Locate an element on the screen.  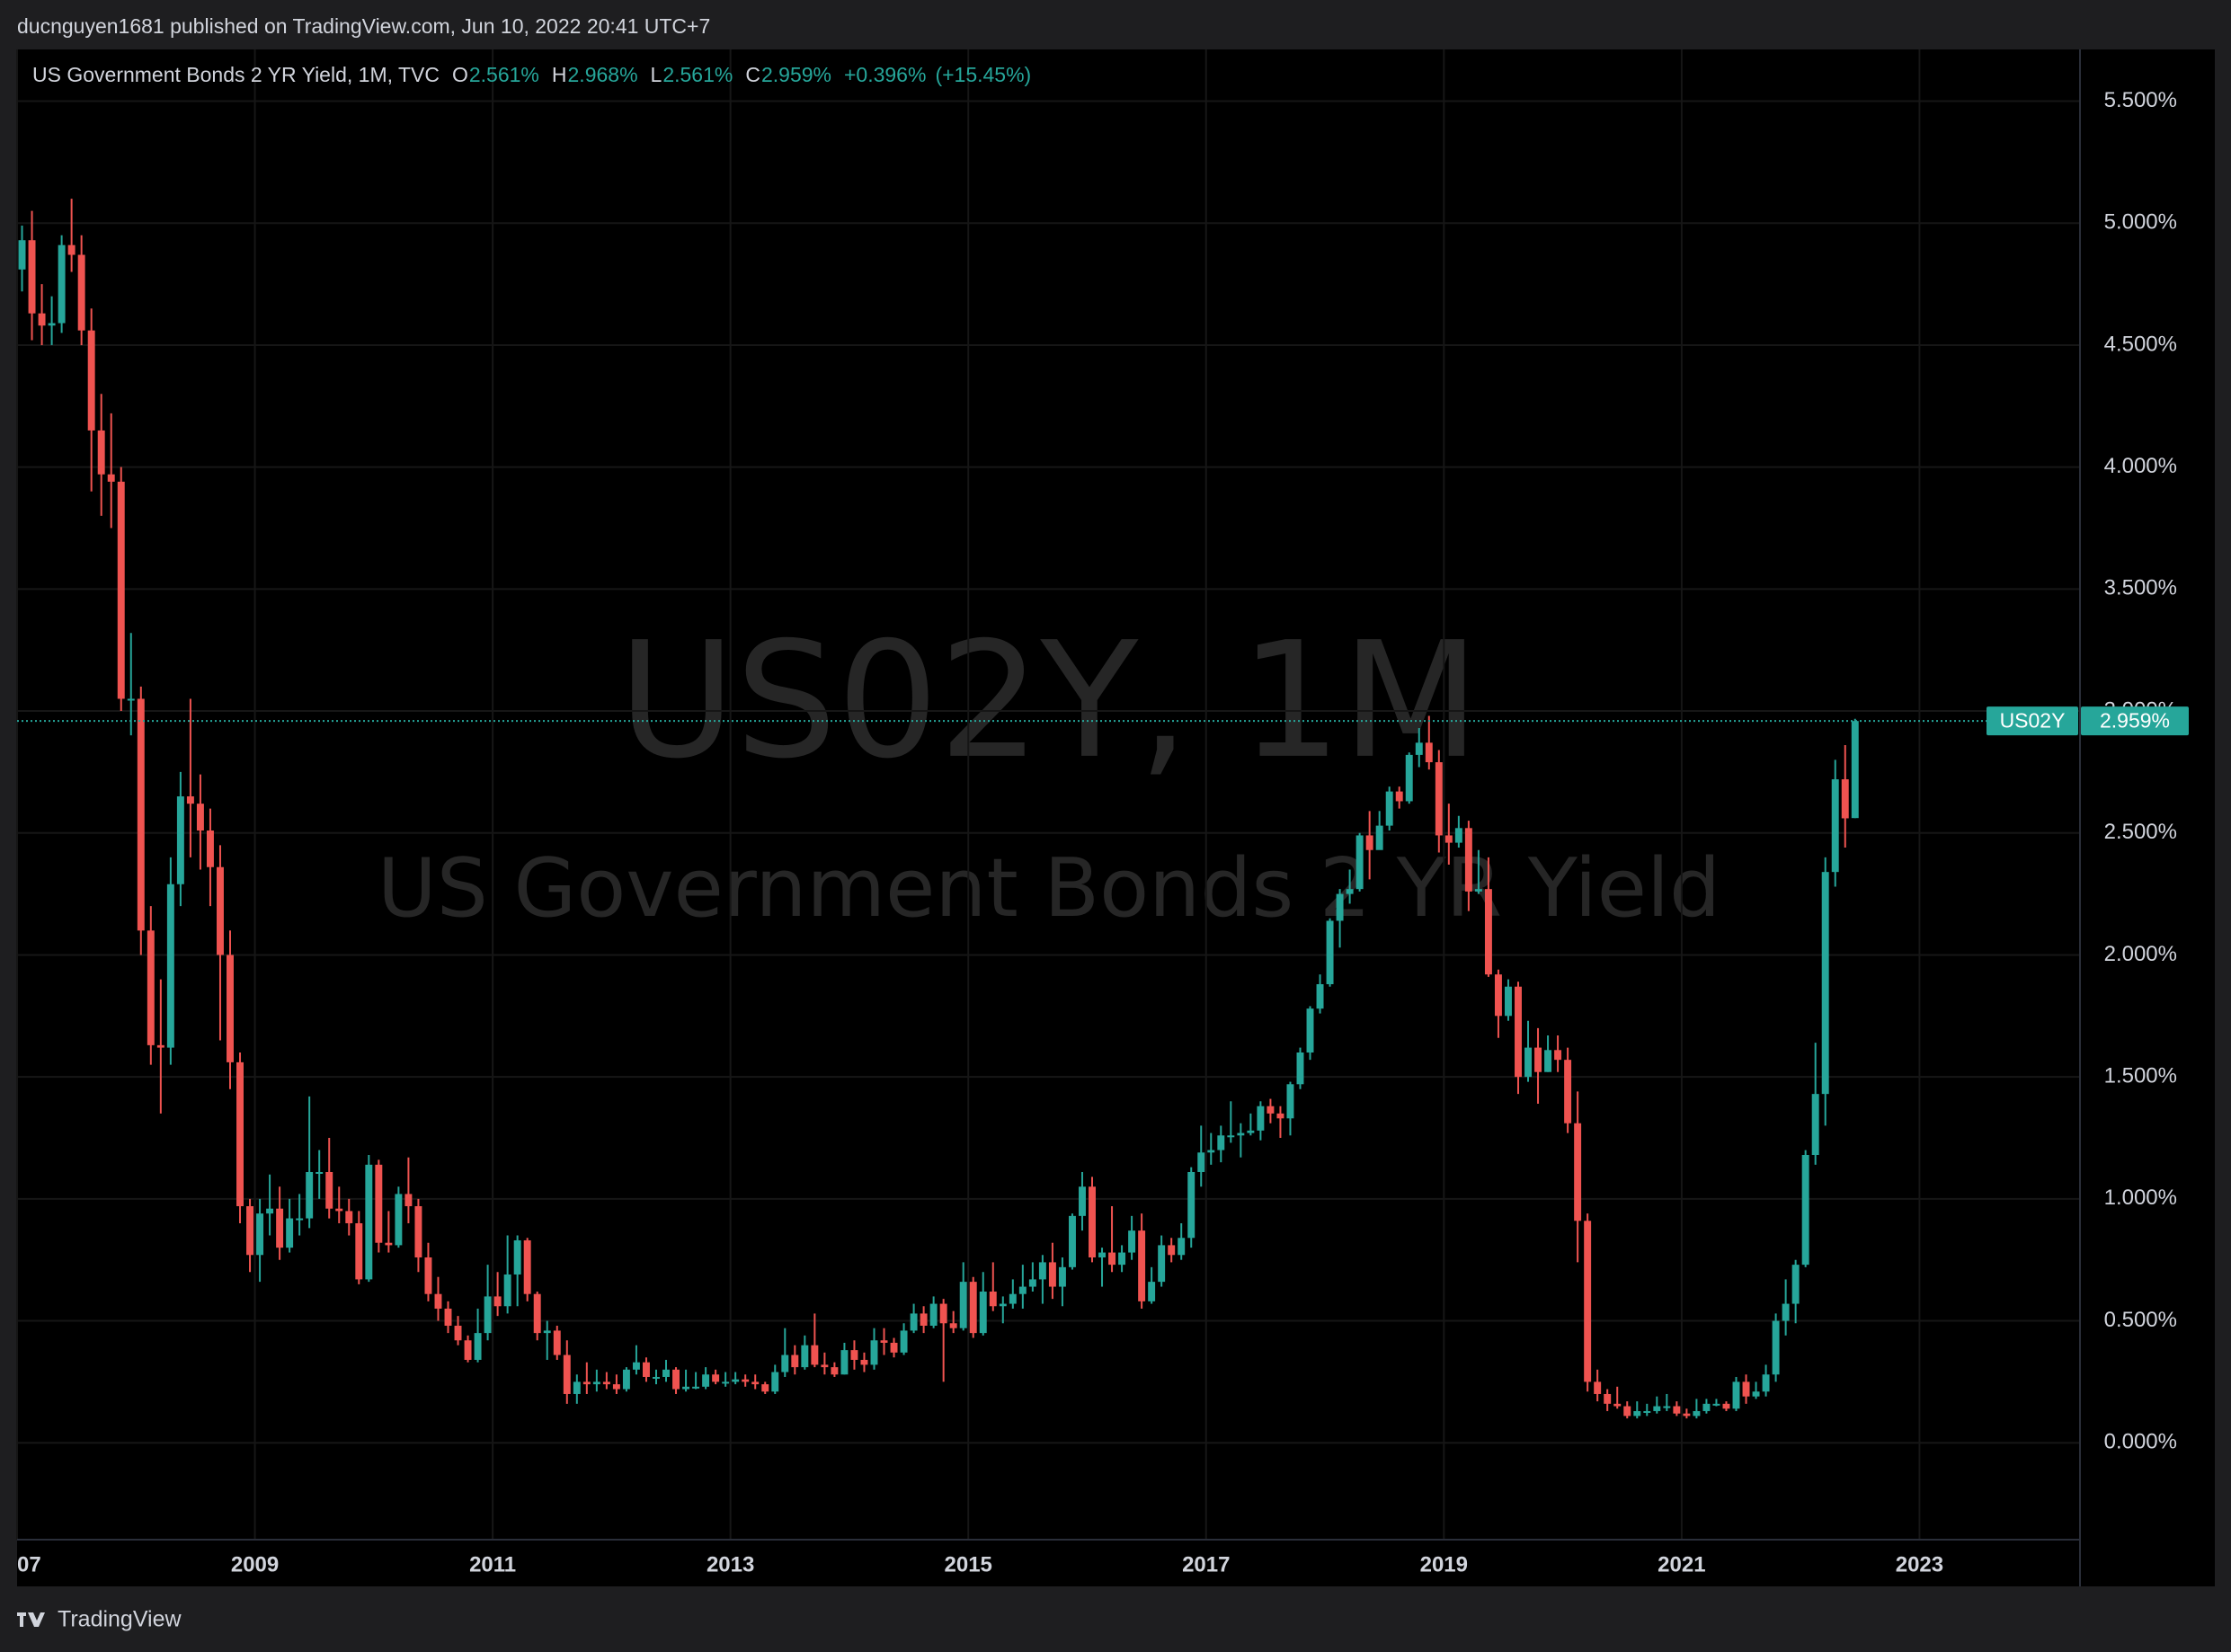
price-tag-bg is located at coordinates (2135, 721).